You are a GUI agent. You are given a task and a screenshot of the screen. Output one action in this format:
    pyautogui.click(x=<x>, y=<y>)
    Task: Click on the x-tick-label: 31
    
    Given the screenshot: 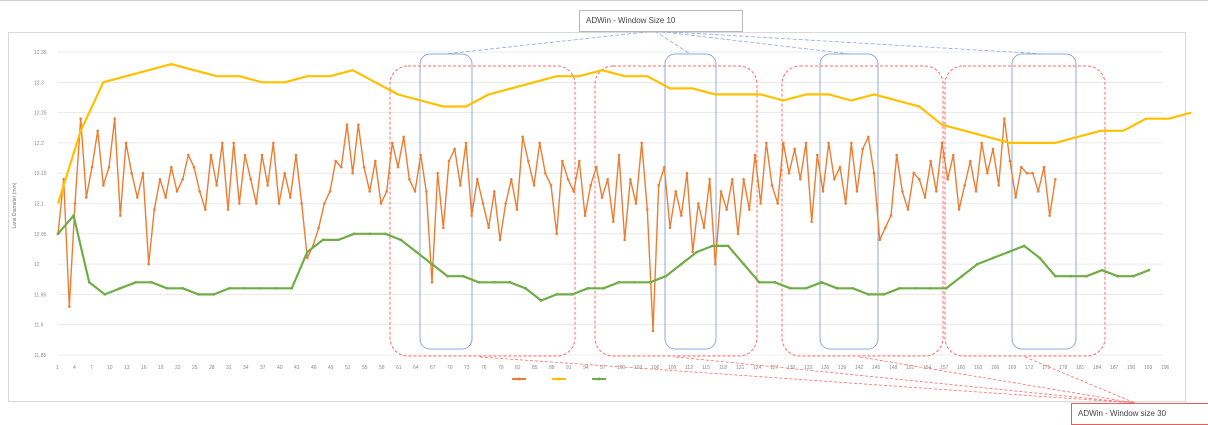 What is the action you would take?
    pyautogui.click(x=229, y=368)
    